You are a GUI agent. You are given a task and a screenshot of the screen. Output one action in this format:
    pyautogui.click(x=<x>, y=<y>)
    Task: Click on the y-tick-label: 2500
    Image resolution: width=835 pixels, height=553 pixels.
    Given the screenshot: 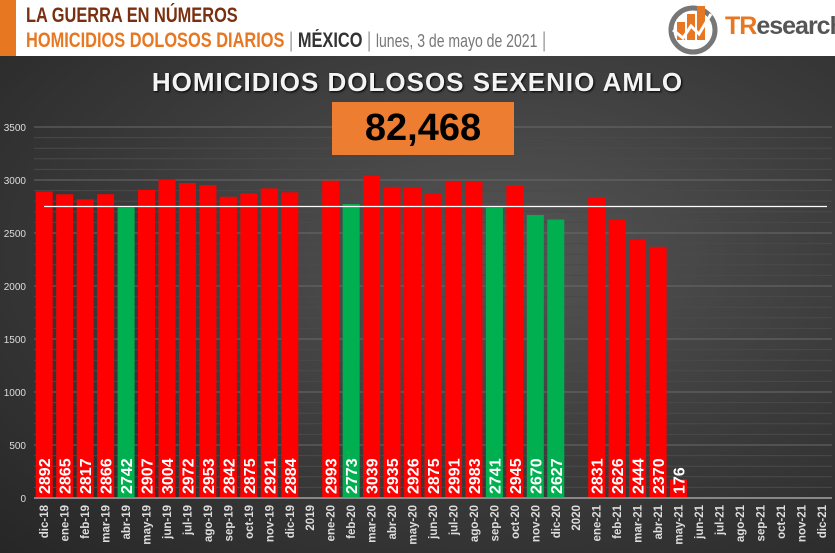 What is the action you would take?
    pyautogui.click(x=15, y=234)
    